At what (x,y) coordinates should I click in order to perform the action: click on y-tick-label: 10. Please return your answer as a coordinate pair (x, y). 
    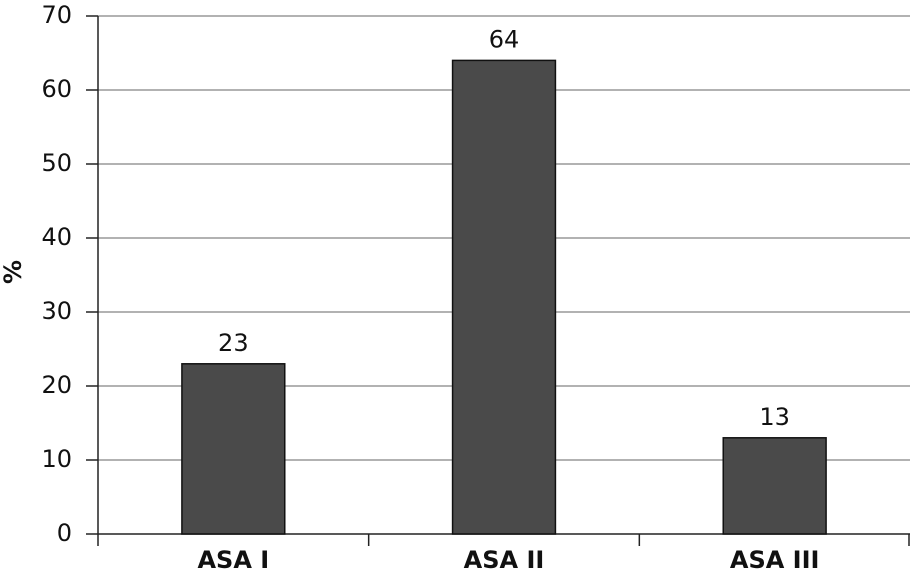
    Looking at the image, I should click on (56, 459).